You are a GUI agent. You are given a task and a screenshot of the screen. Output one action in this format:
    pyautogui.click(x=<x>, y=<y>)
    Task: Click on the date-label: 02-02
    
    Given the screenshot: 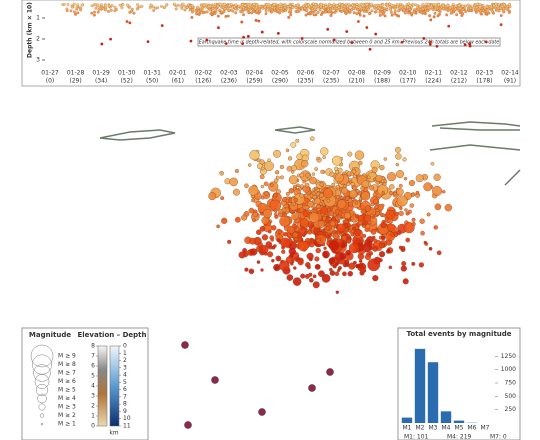 What is the action you would take?
    pyautogui.click(x=204, y=73)
    